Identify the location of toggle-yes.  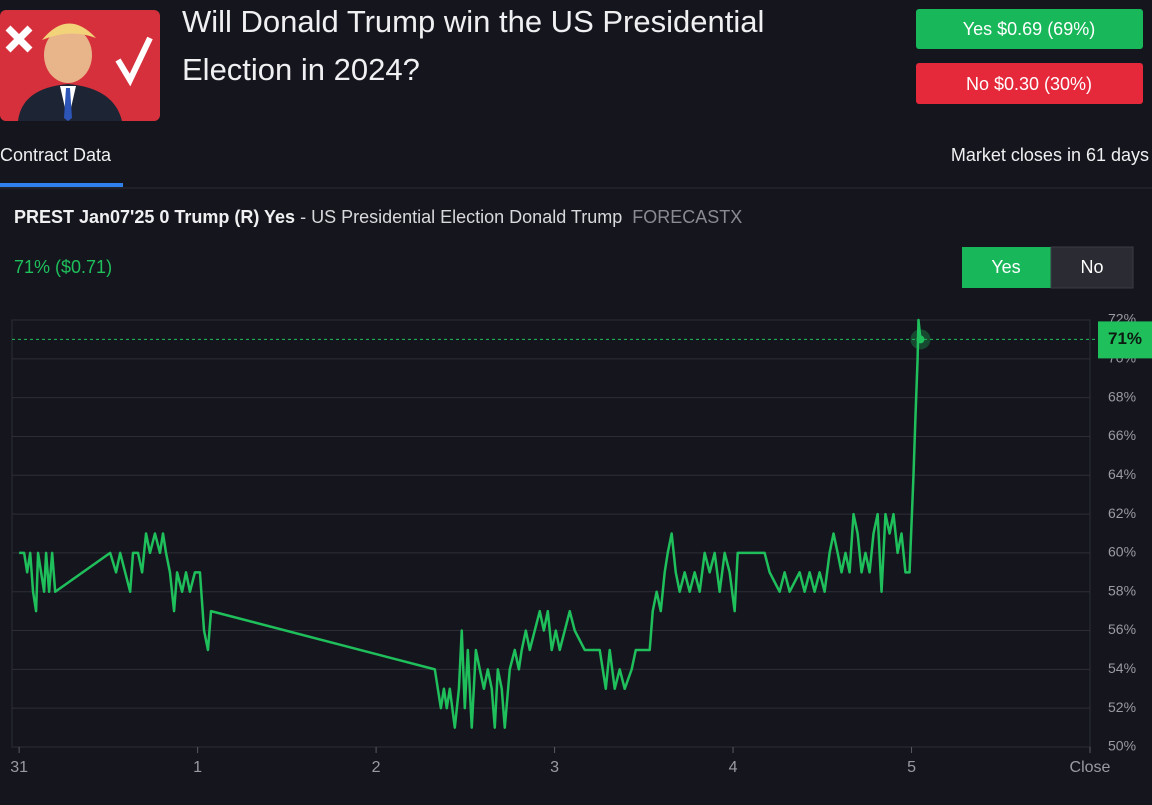
(1006, 267).